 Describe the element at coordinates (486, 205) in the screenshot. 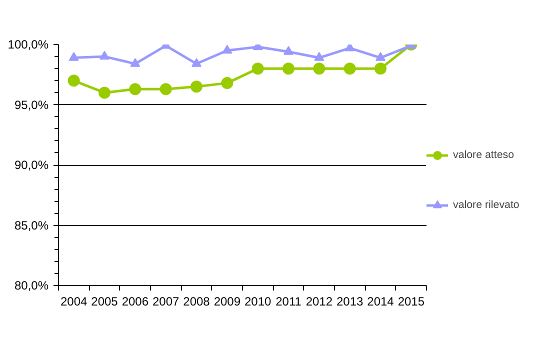

I see `legend-label: valore rilevato` at that location.